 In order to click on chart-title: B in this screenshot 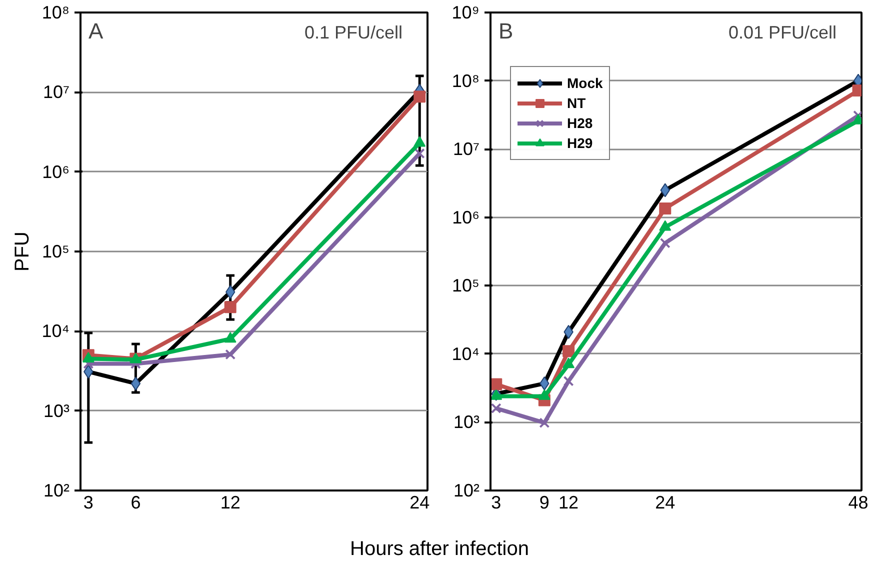, I will do `click(506, 31)`.